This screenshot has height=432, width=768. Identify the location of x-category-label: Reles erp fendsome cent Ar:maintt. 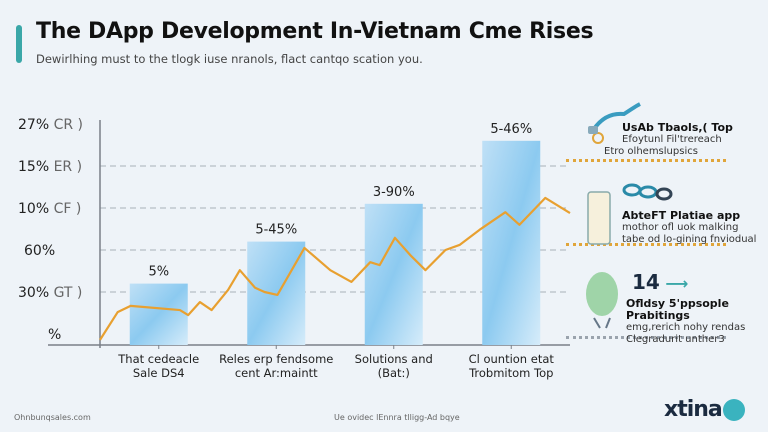
(276, 366).